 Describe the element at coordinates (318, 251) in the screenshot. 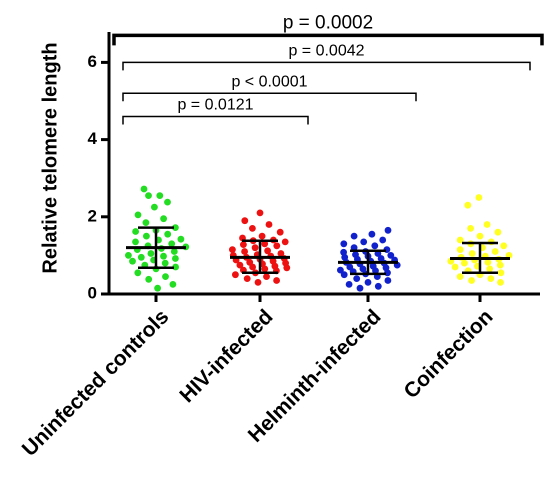

I see `mean-sd-markers` at that location.